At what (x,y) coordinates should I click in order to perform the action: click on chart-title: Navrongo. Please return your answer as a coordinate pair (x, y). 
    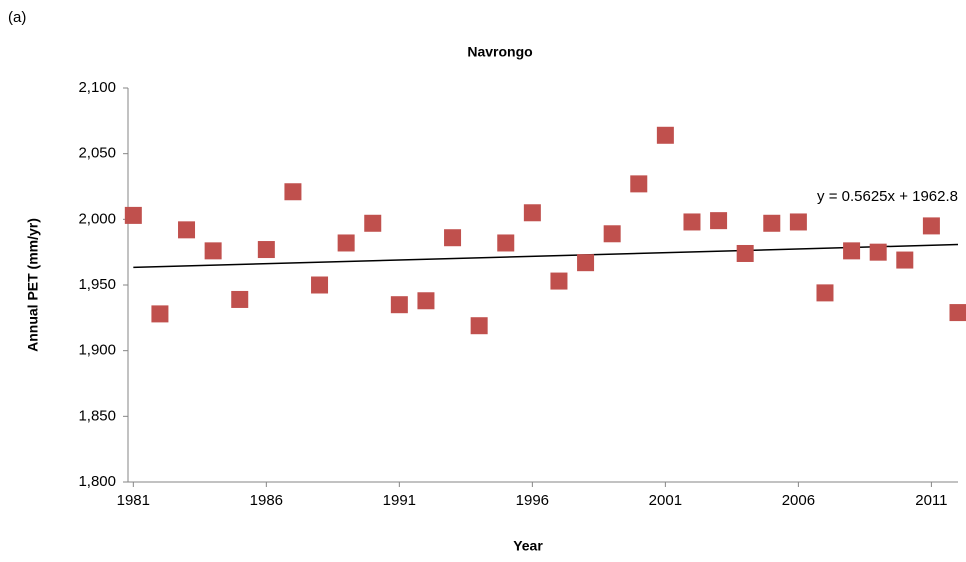
    Looking at the image, I should click on (499, 52).